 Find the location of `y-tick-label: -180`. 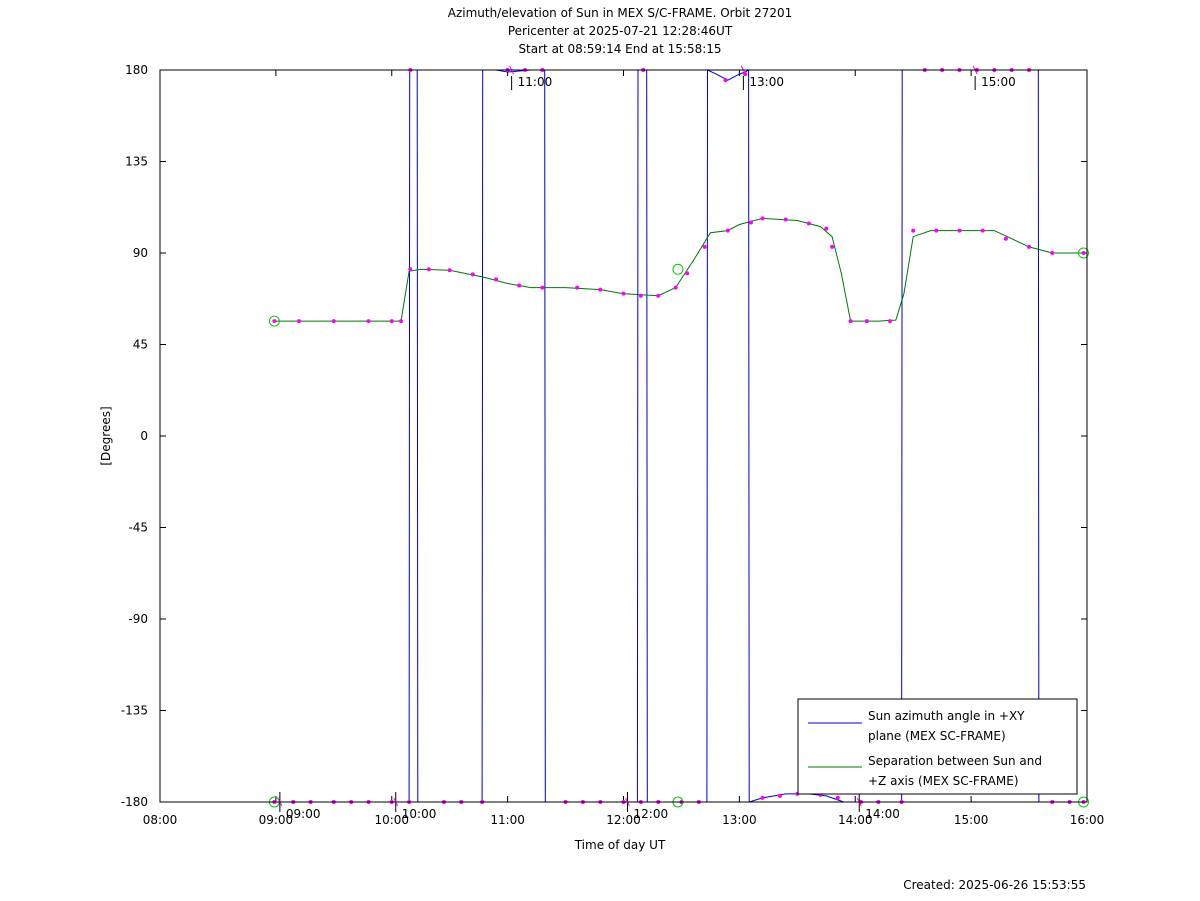

y-tick-label: -180 is located at coordinates (134, 802).